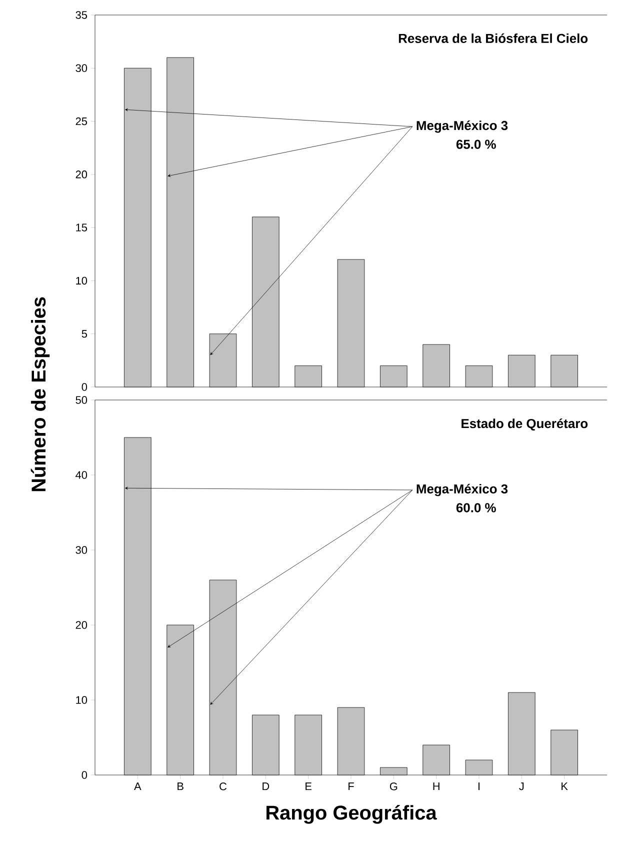 The height and width of the screenshot is (848, 620). What do you see at coordinates (351, 786) in the screenshot?
I see `x-tick-label: F` at bounding box center [351, 786].